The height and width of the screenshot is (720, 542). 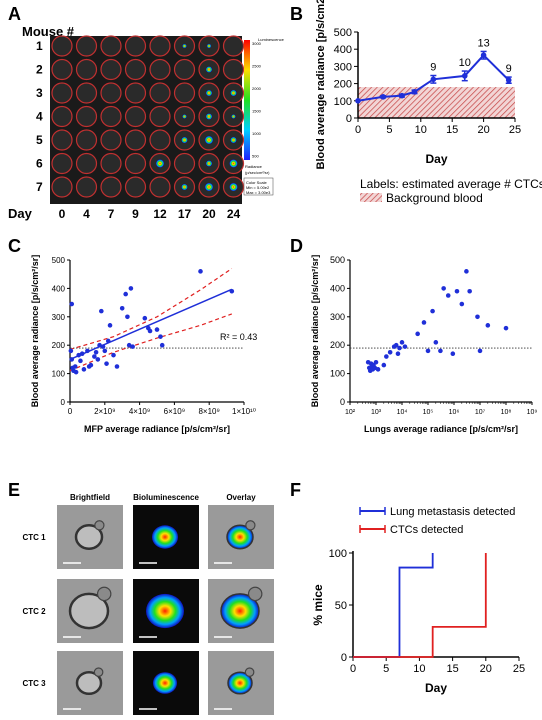 I want to click on color-scale-min: Min = 5.00e2, so click(x=258, y=187).